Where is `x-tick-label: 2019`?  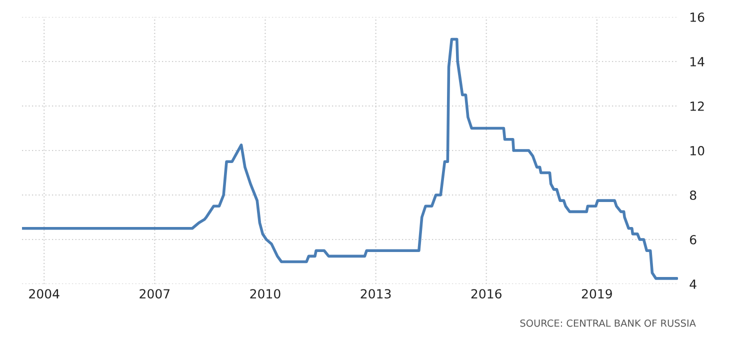 x-tick-label: 2019 is located at coordinates (597, 294).